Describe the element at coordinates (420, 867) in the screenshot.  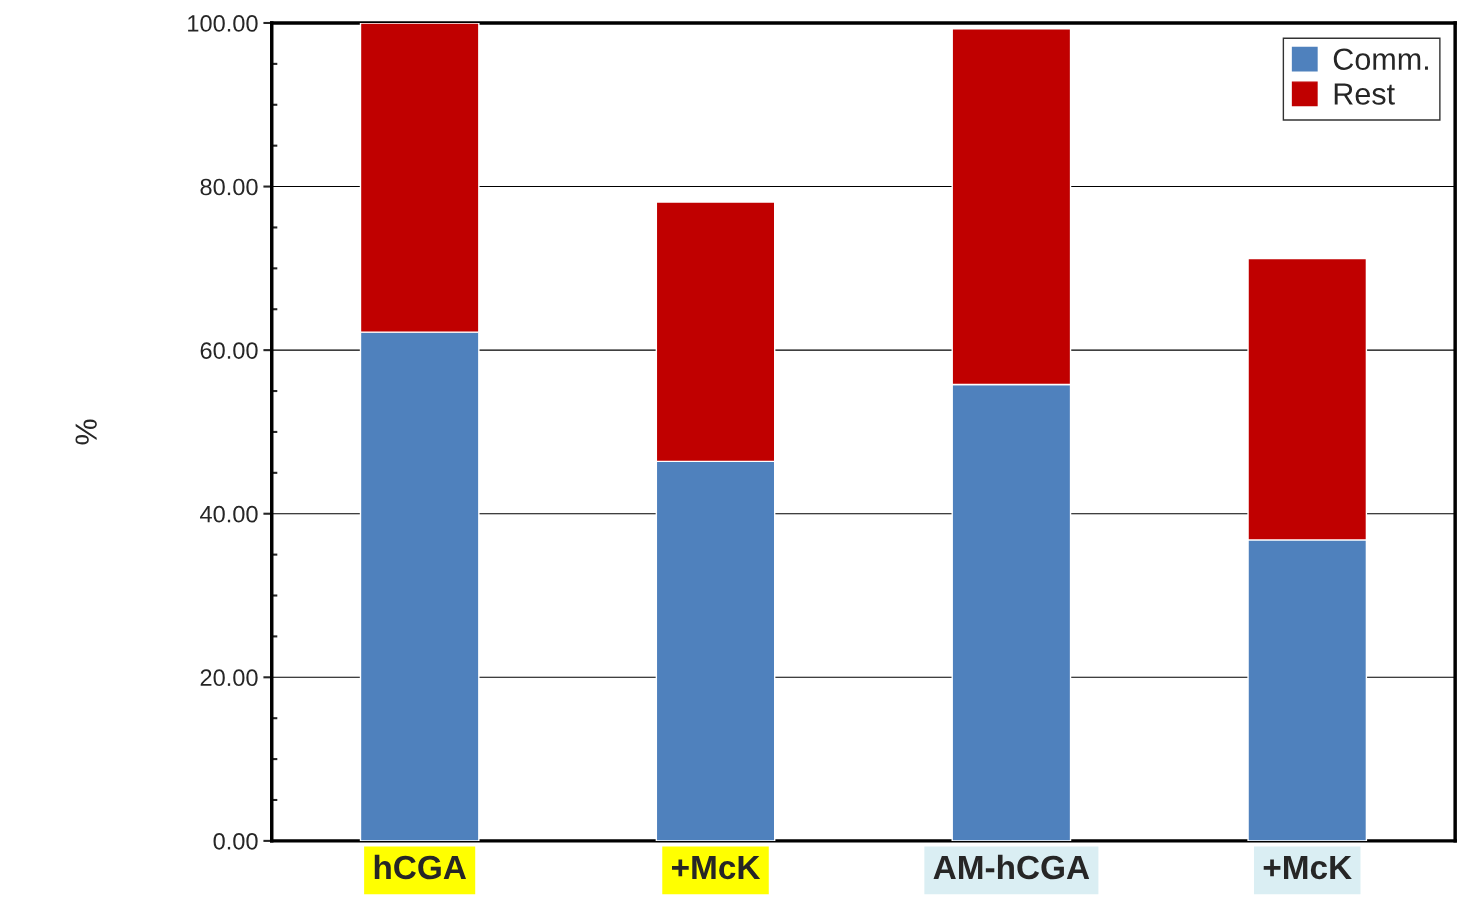
I see `x-tick-label: hCGA` at that location.